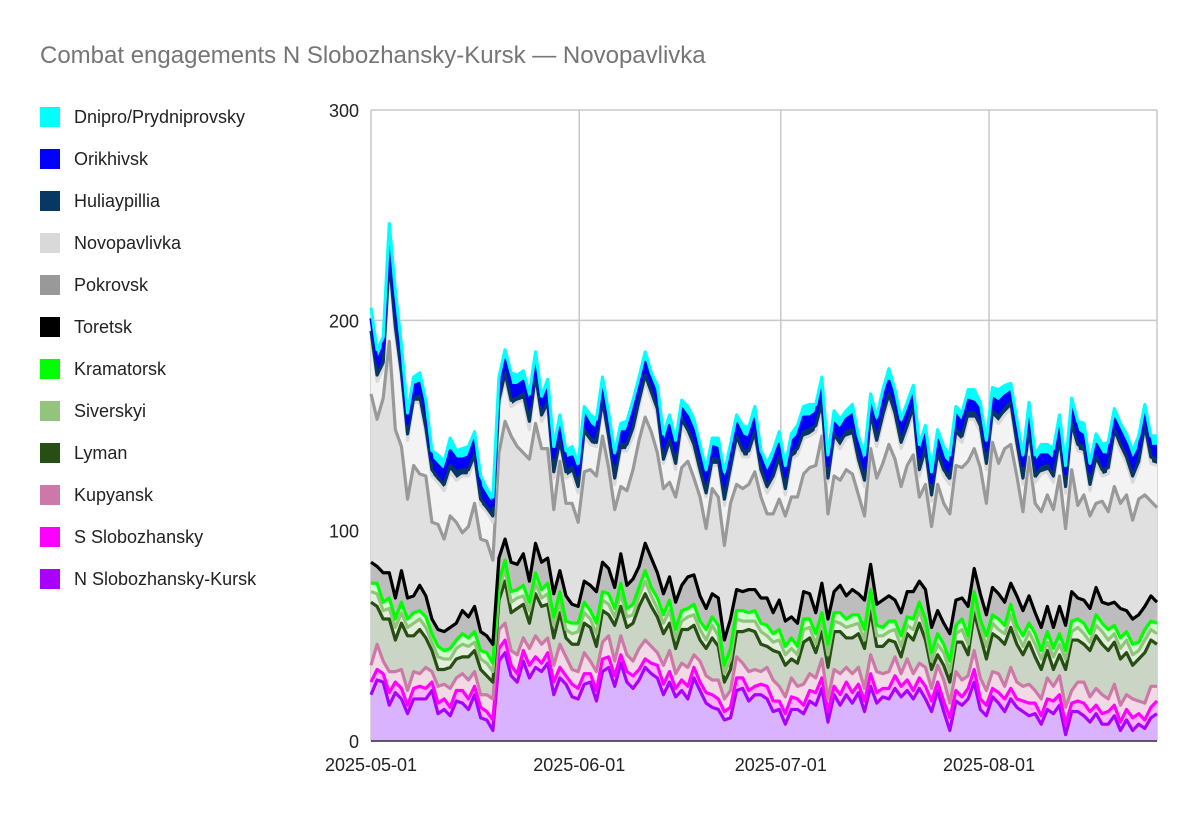 This screenshot has height=819, width=1200. What do you see at coordinates (344, 111) in the screenshot?
I see `y-tick-label: 300` at bounding box center [344, 111].